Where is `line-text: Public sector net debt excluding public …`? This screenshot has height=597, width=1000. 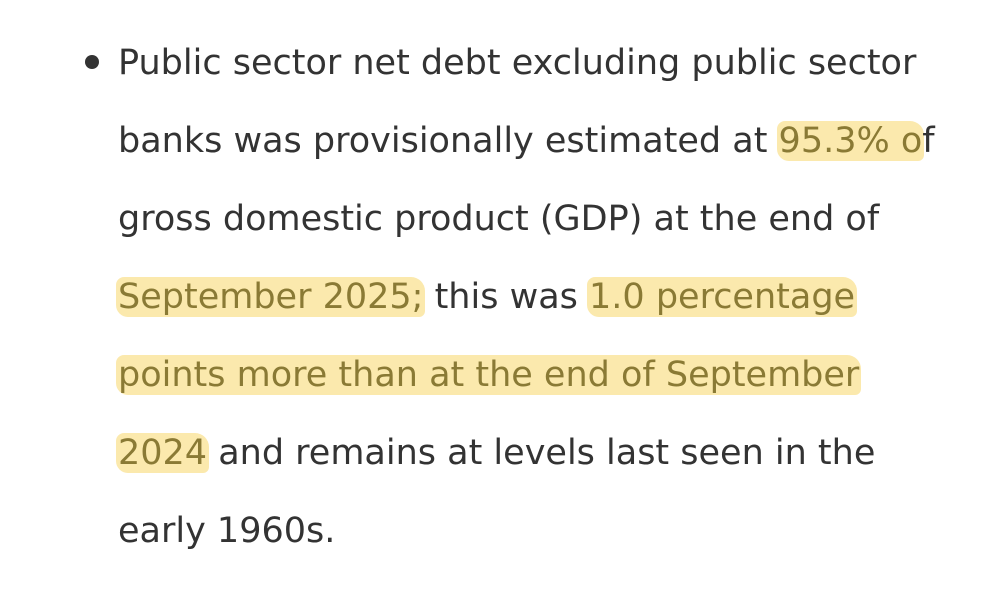
line-text: Public sector net debt excluding public … is located at coordinates (517, 63).